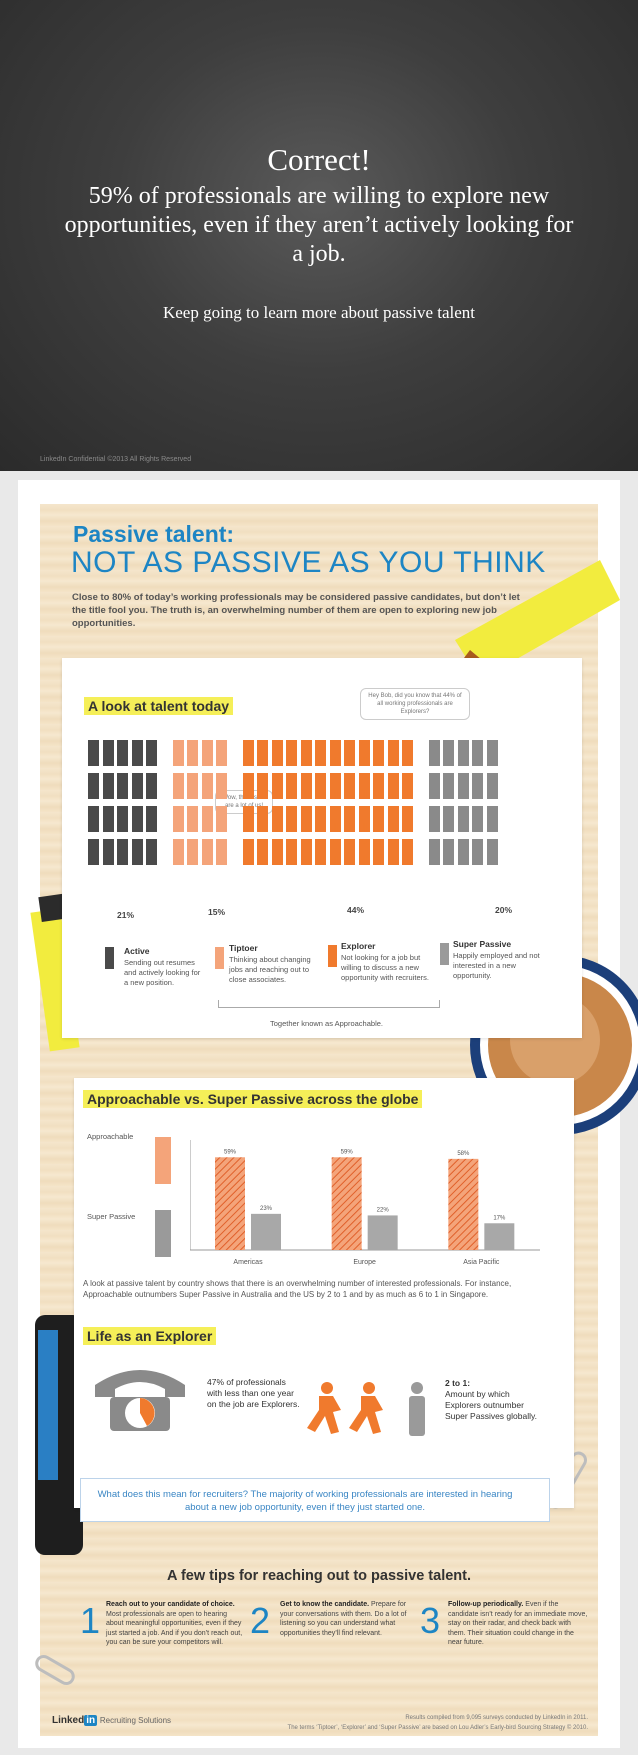 This screenshot has width=638, height=1755. I want to click on tip-number: 1, so click(90, 1620).